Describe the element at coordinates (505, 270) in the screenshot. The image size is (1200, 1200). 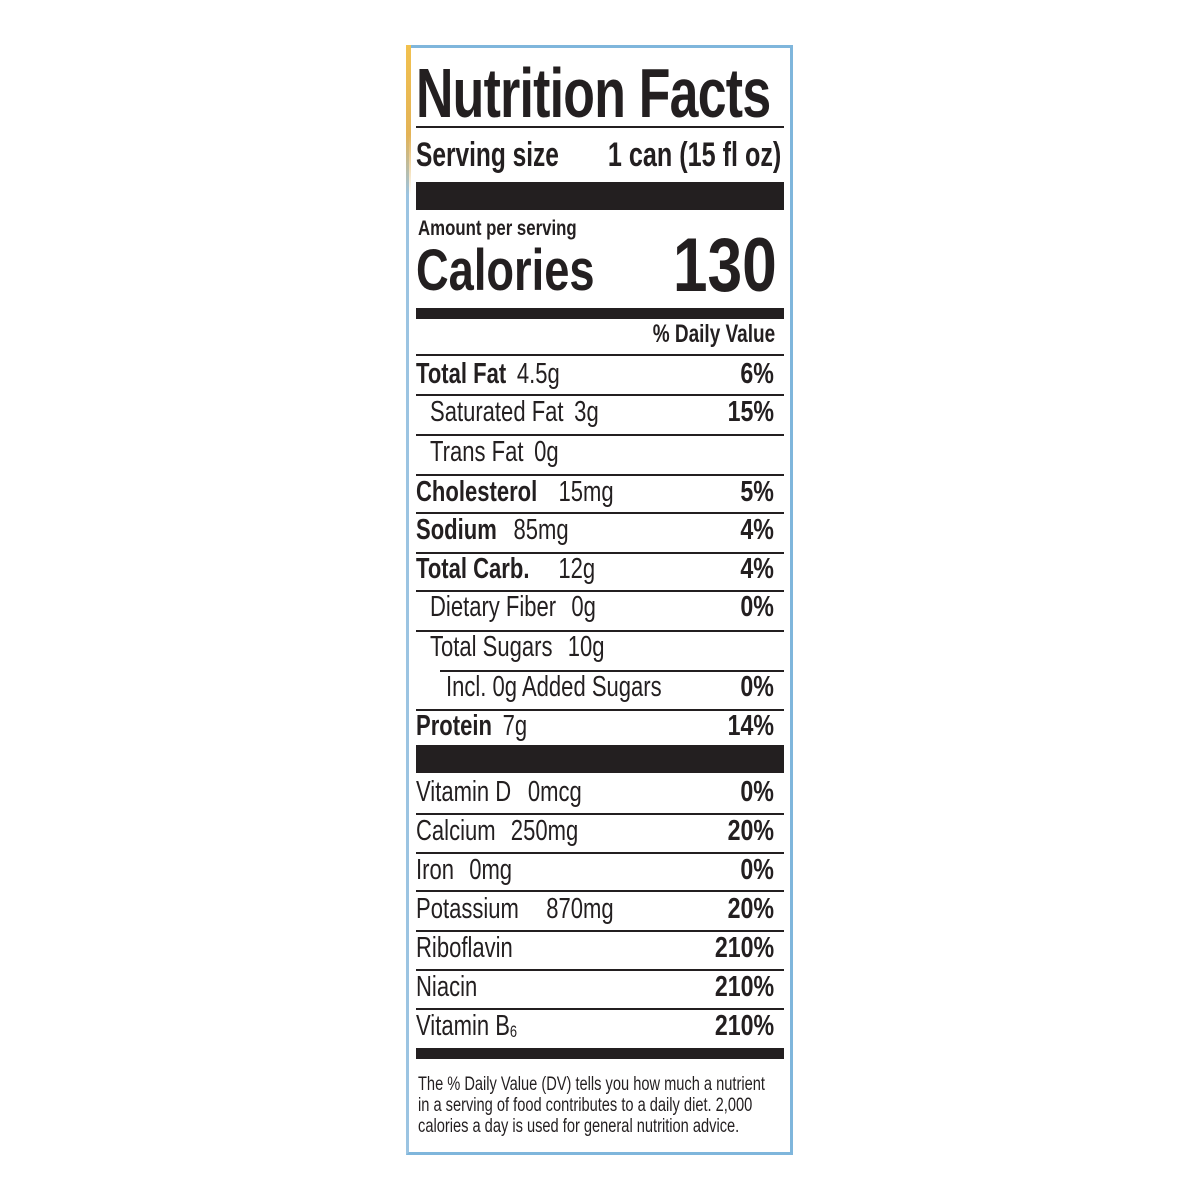
I see `calories-label: Calories` at that location.